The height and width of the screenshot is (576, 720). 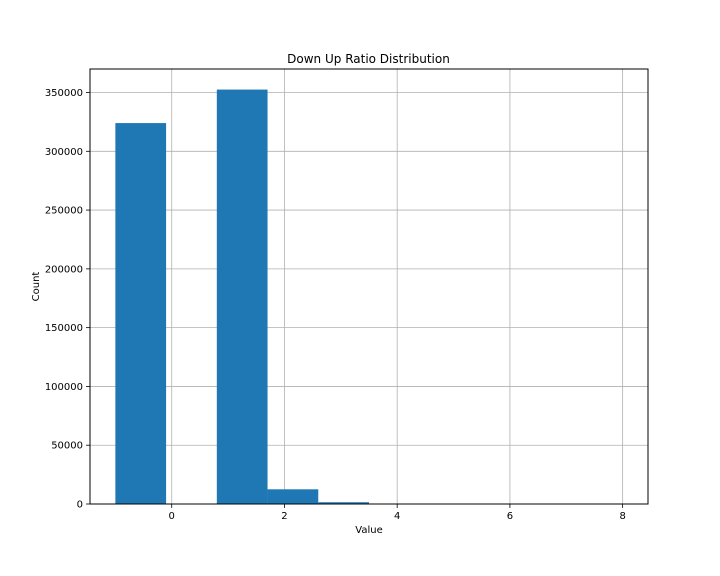 I want to click on y-tick-label: 100000, so click(x=64, y=387).